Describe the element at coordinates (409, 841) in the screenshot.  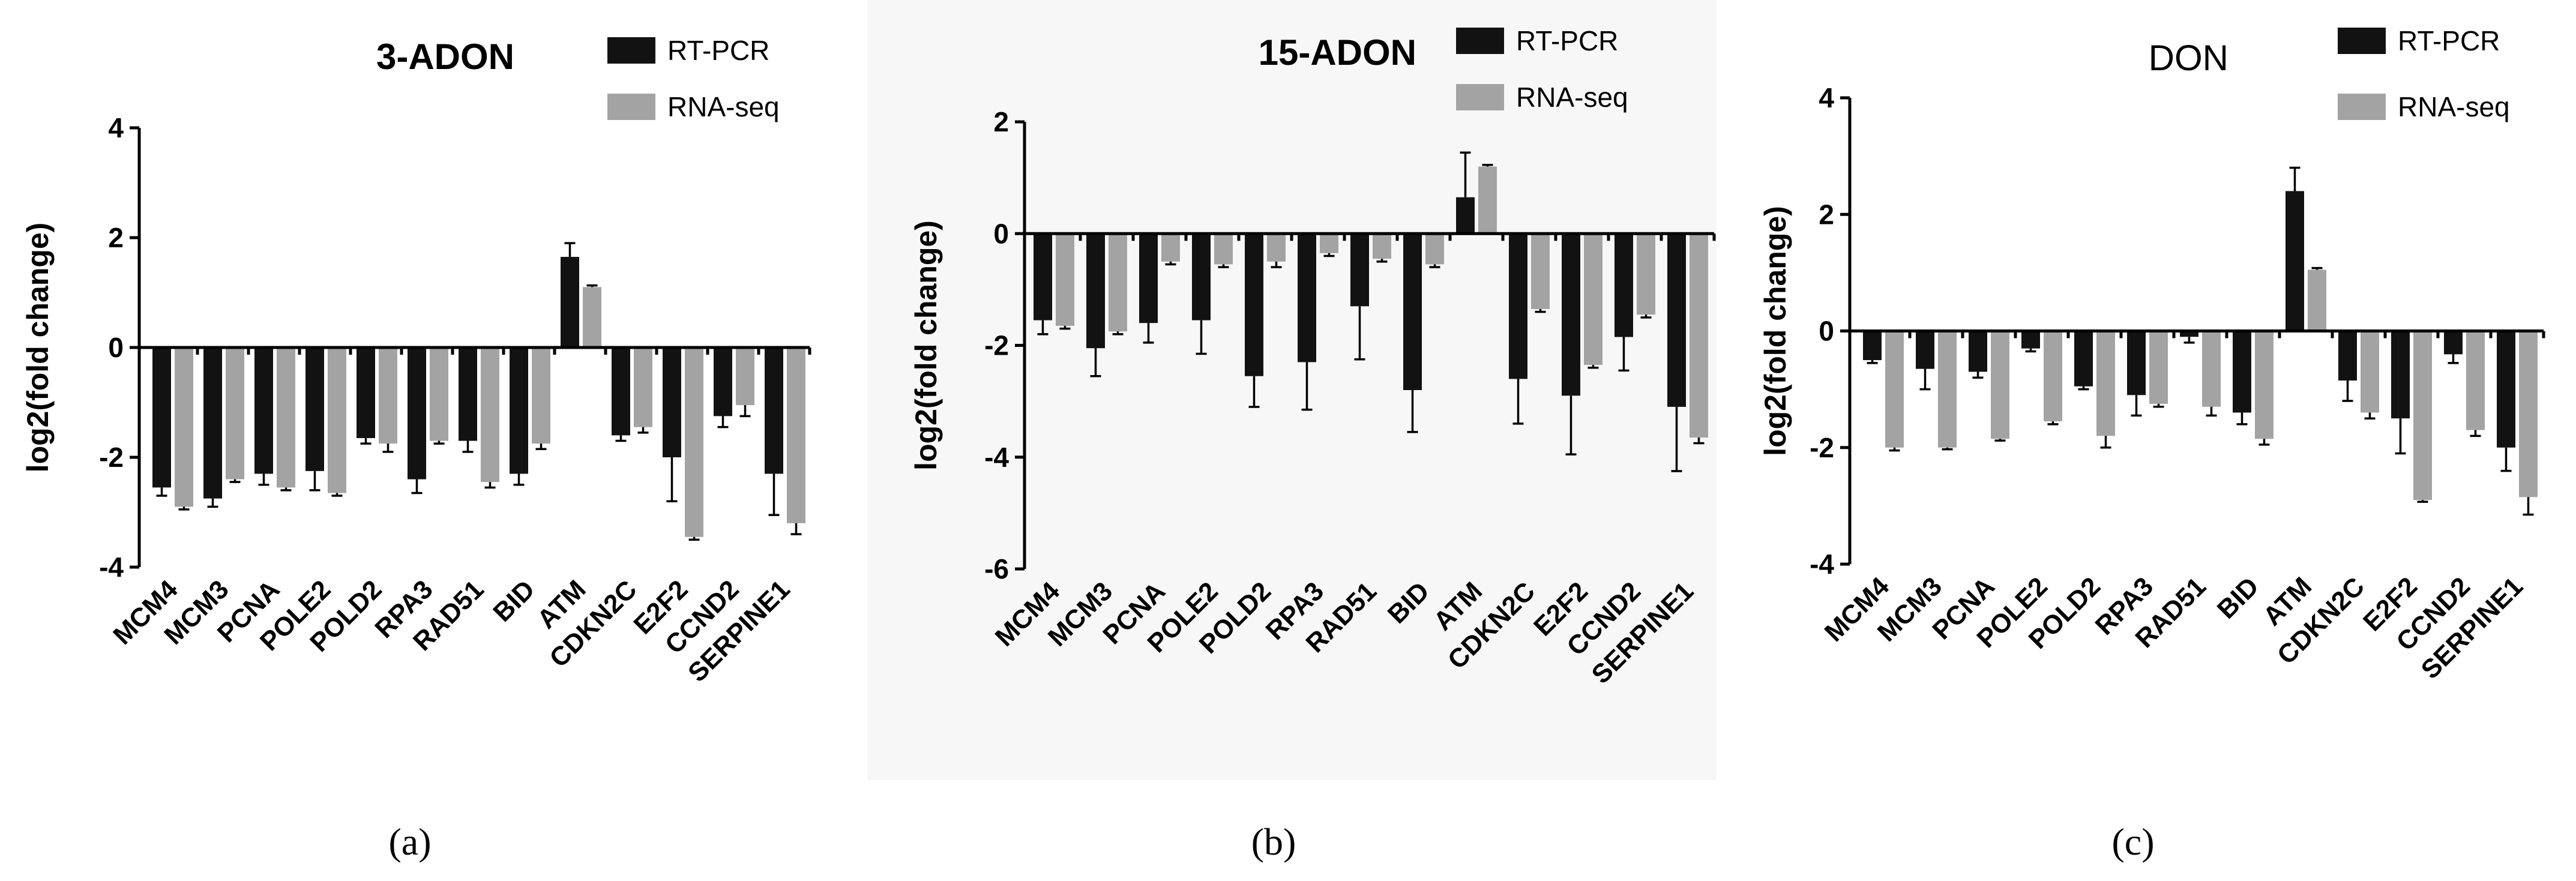
I see `panel-caption: (a)` at that location.